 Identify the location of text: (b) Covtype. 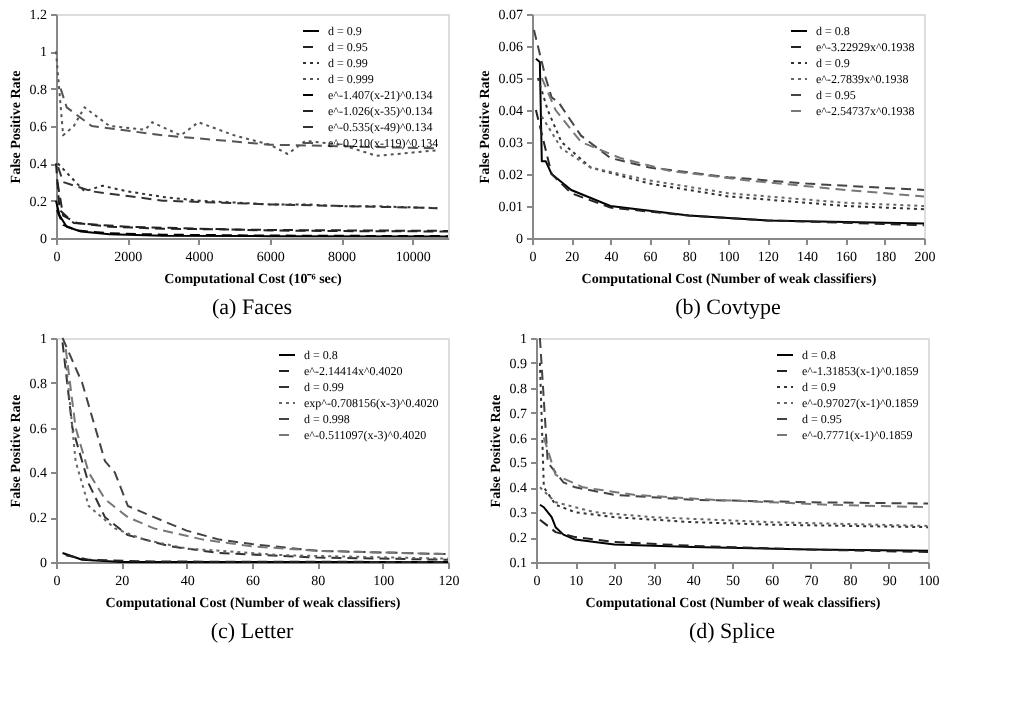
(728, 308).